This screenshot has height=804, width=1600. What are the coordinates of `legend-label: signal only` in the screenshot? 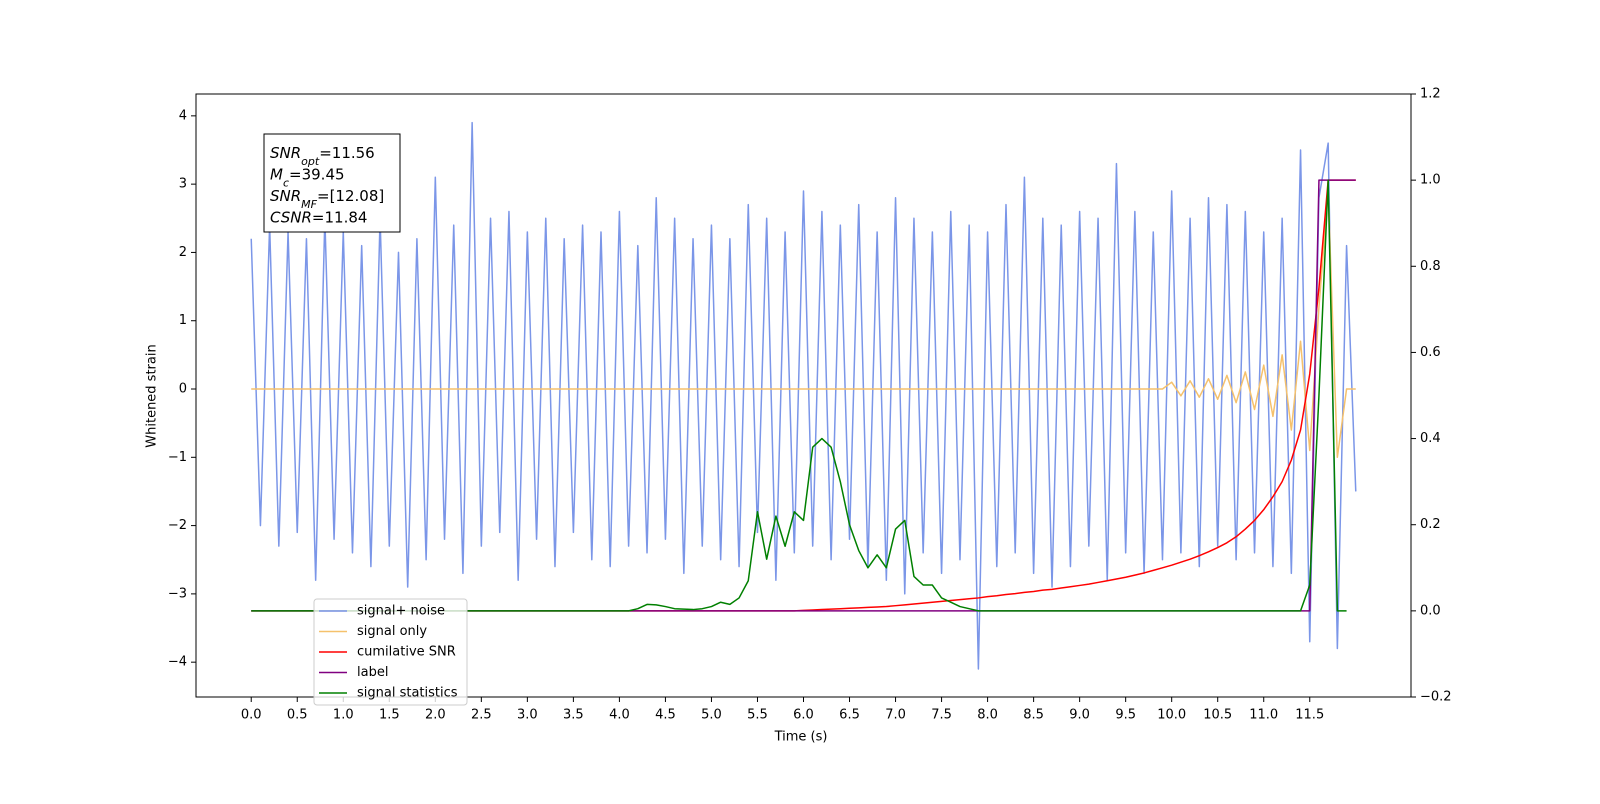 It's located at (392, 631).